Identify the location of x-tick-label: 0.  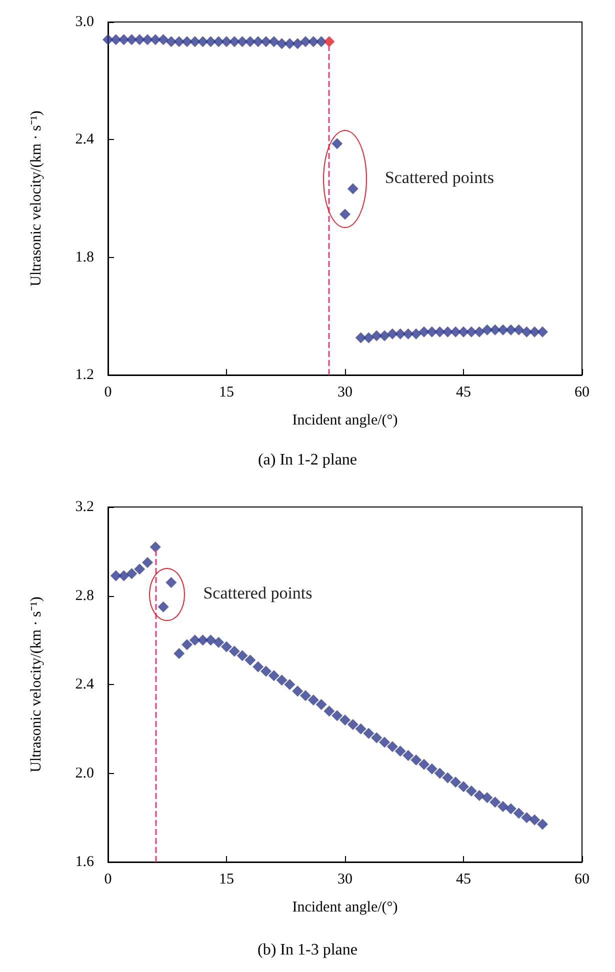
(108, 880).